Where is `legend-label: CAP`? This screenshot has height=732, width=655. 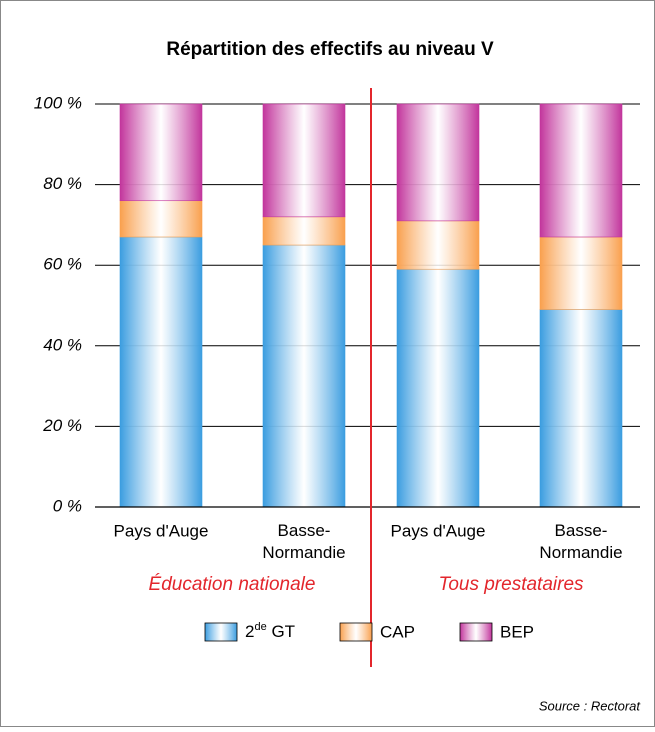
legend-label: CAP is located at coordinates (397, 631).